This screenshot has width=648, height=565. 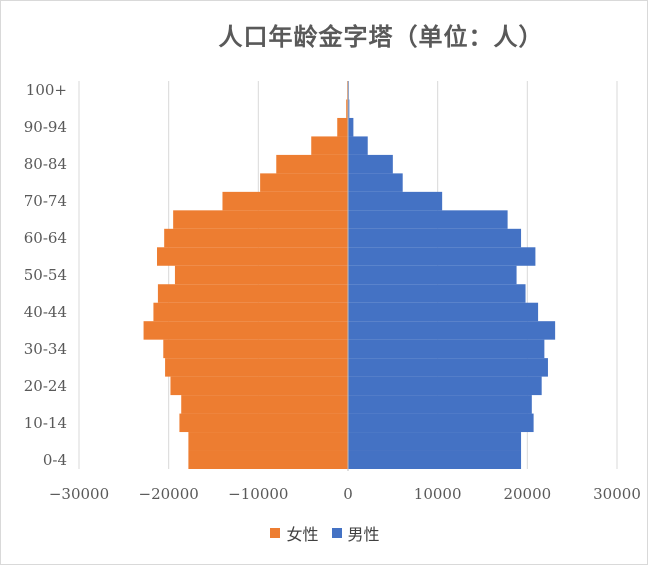 I want to click on chart-legend: 女性 男性, so click(x=324, y=533).